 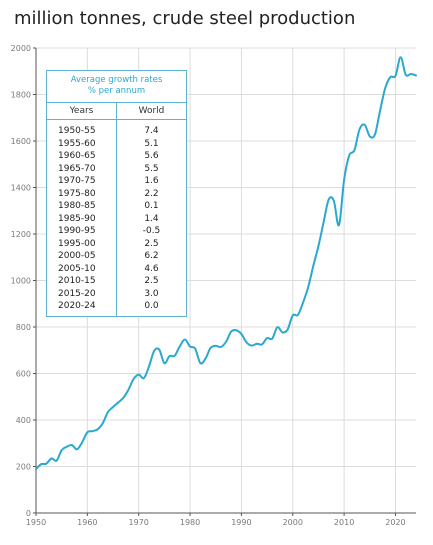 I want to click on table-caption-line1: Average growth rates, so click(x=116, y=80).